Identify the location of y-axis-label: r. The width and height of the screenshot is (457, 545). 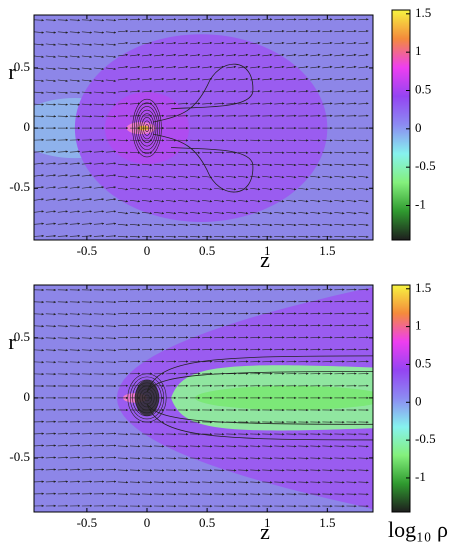
(12, 341).